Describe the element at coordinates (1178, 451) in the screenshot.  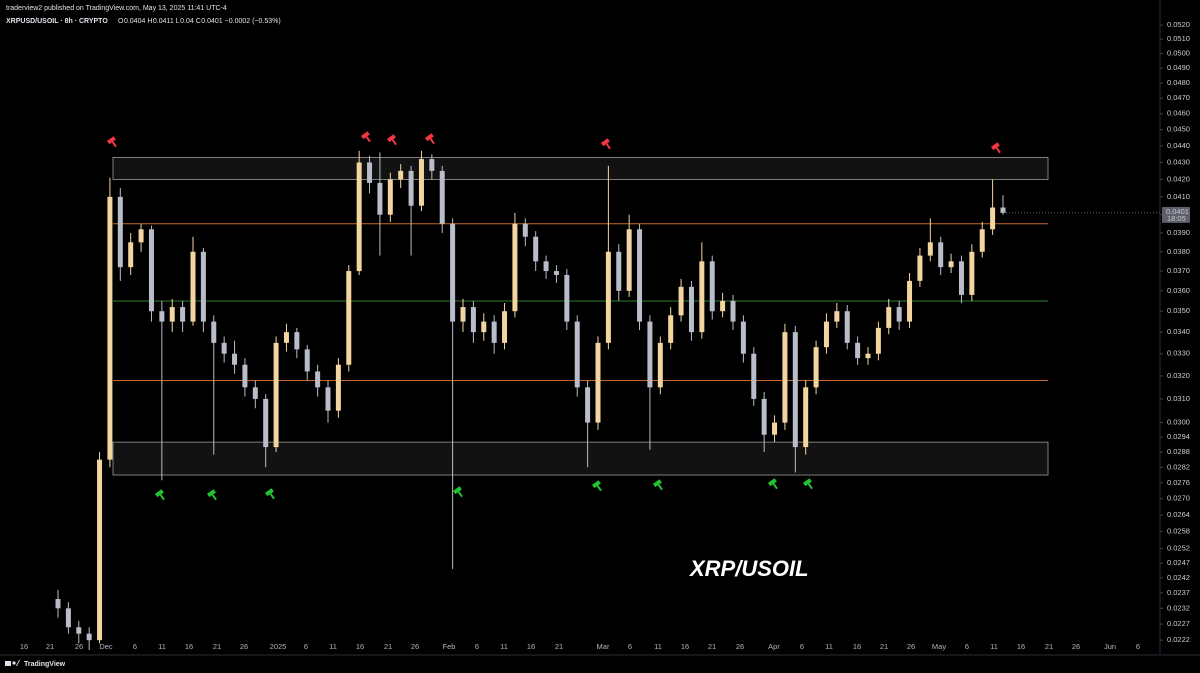
I see `y-tick-label: 0.0288` at that location.